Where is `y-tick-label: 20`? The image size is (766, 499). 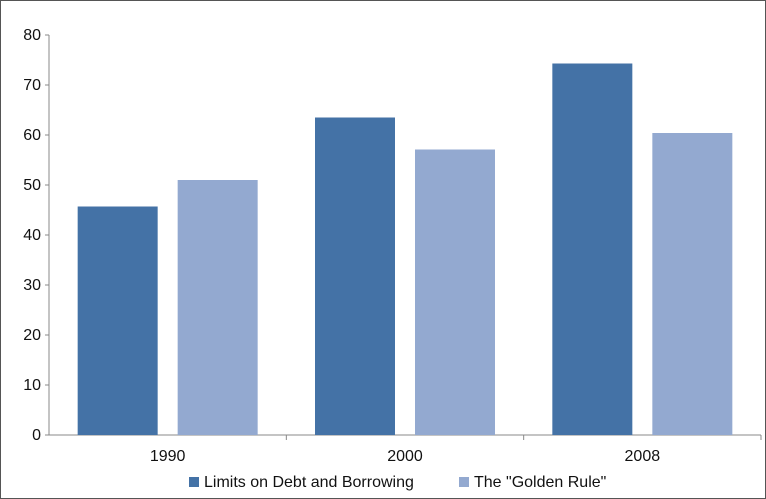
y-tick-label: 20 is located at coordinates (32, 335).